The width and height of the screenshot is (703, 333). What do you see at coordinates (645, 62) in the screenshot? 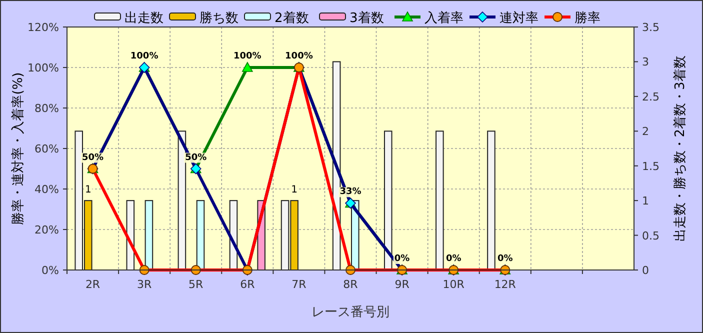
I see `y2-tick-label: 3` at bounding box center [645, 62].